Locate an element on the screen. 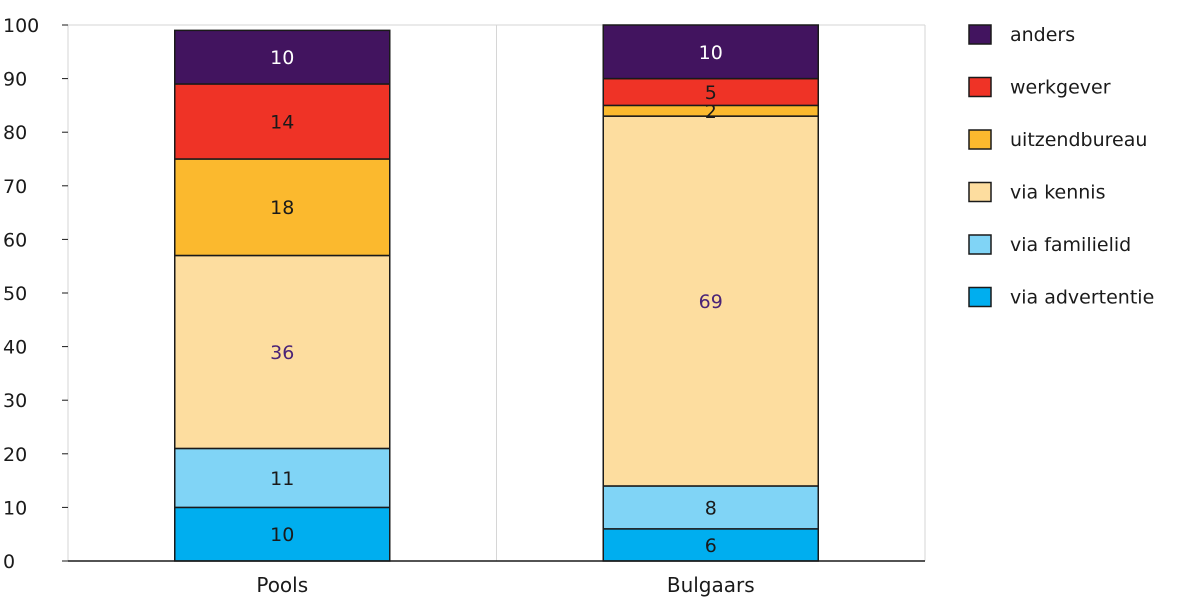 This screenshot has height=614, width=1177. legend-label: via familielid is located at coordinates (1070, 245).